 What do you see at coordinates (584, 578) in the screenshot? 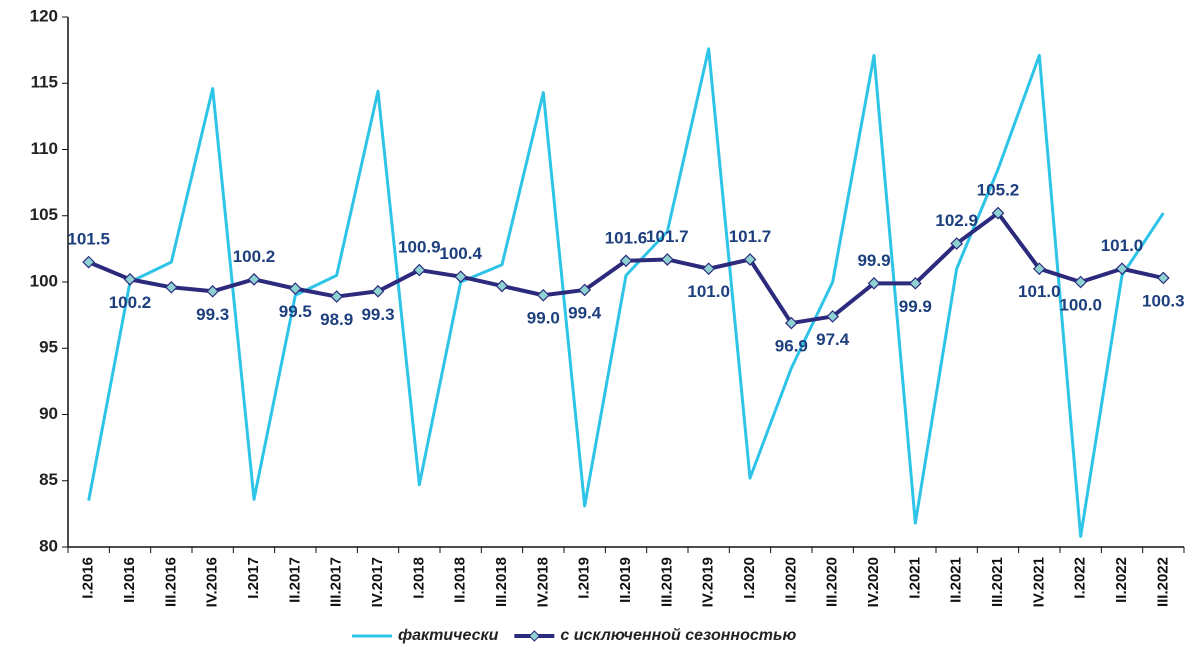
I see `x-tick-label: I.2019` at bounding box center [584, 578].